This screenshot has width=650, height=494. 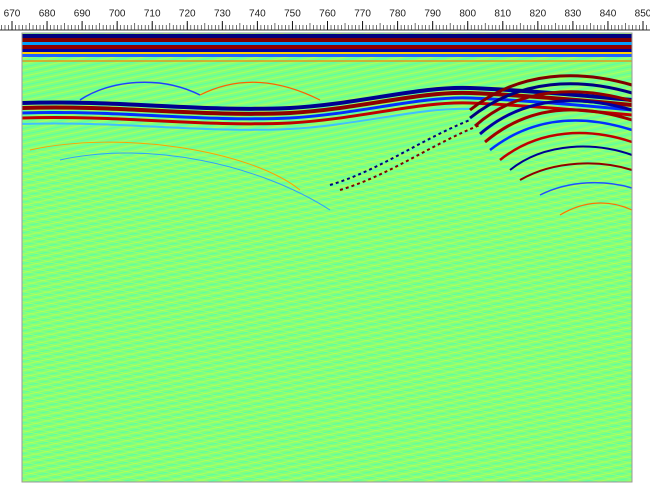 I want to click on ruler-label: 710, so click(x=152, y=14).